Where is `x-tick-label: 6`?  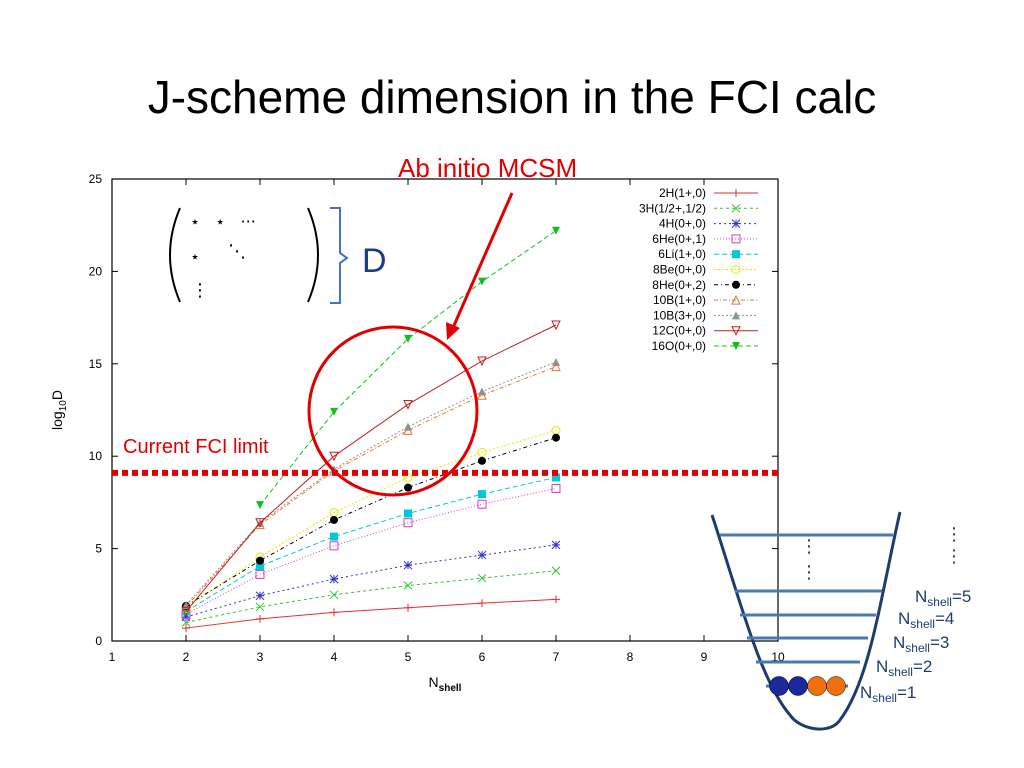 x-tick-label: 6 is located at coordinates (482, 657).